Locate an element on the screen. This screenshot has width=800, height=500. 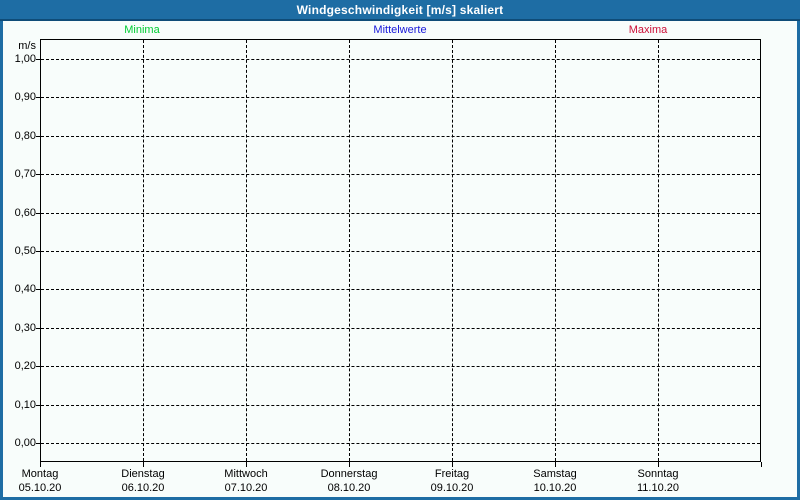
x-axis-day-label: Donnerstag 08.10.20 is located at coordinates (349, 481).